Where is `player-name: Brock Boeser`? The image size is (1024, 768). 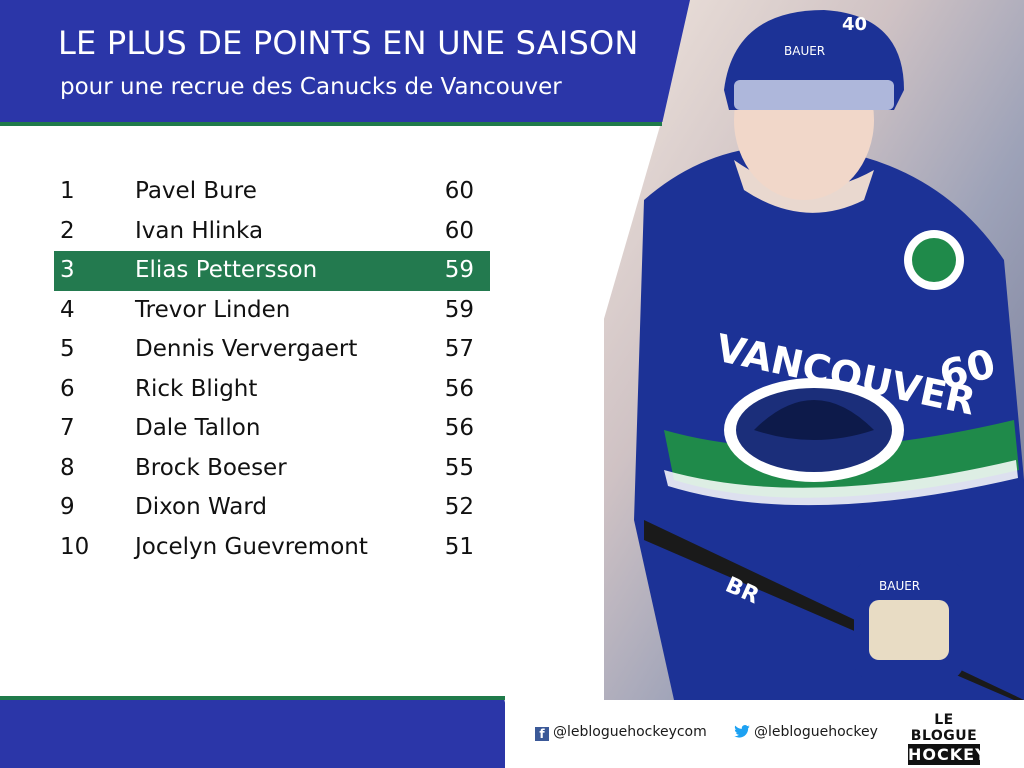 player-name: Brock Boeser is located at coordinates (211, 467).